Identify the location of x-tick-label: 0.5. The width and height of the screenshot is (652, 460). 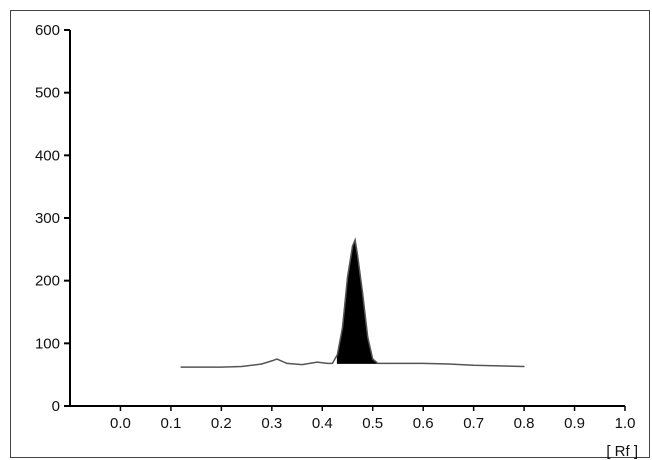
(372, 423).